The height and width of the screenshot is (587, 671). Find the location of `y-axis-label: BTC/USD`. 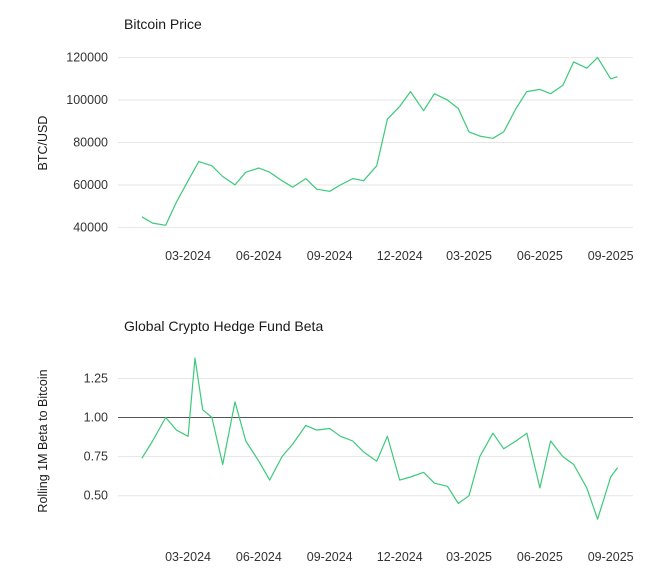

y-axis-label: BTC/USD is located at coordinates (43, 143).